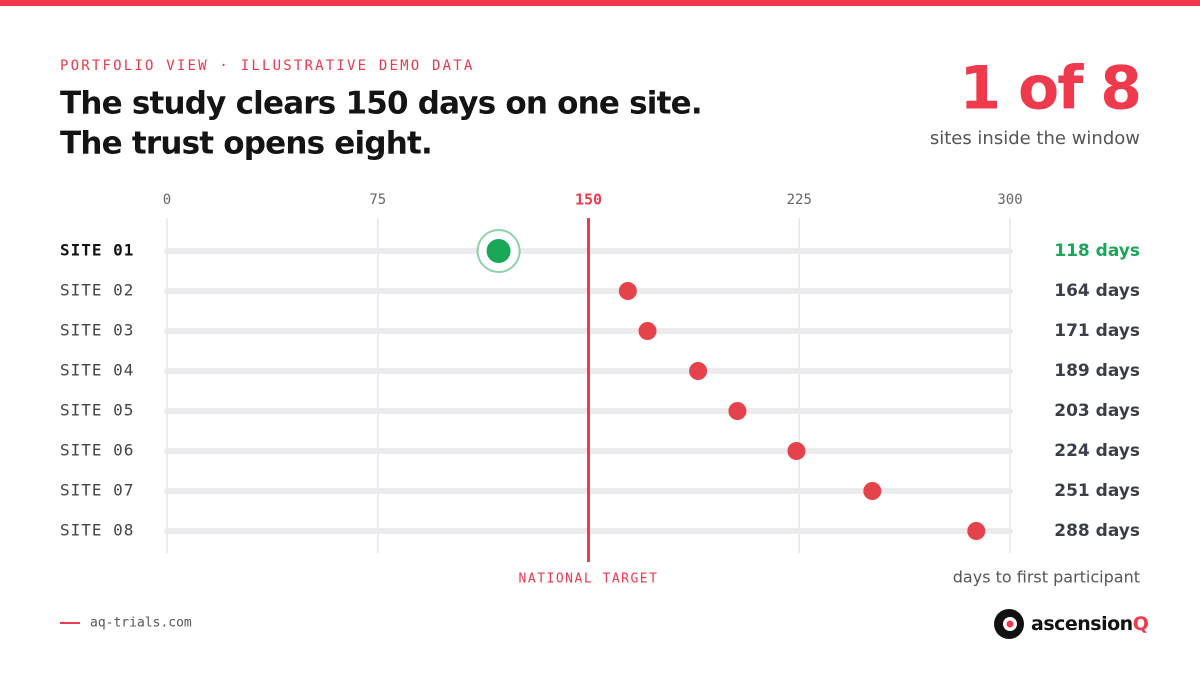 The height and width of the screenshot is (675, 1200). What do you see at coordinates (1141, 624) in the screenshot?
I see `brand-accent: Q` at bounding box center [1141, 624].